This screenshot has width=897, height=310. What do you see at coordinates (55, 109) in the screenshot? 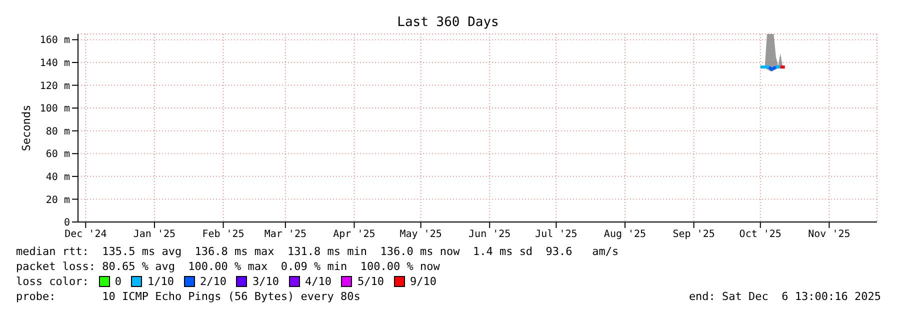
I see `y-tick-label: 100 m` at bounding box center [55, 109].